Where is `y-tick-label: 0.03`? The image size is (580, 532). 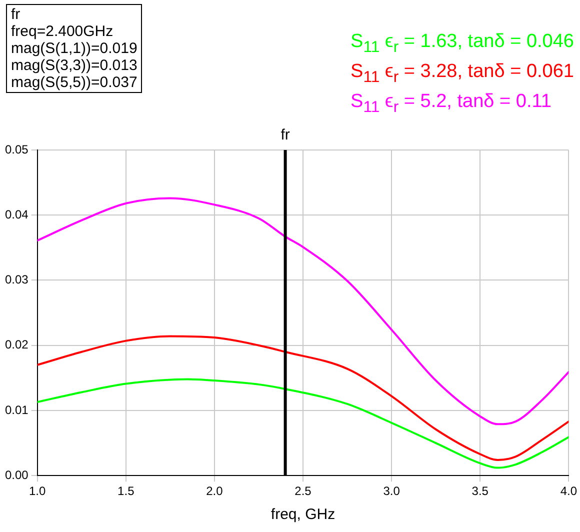 y-tick-label: 0.03 is located at coordinates (16, 279).